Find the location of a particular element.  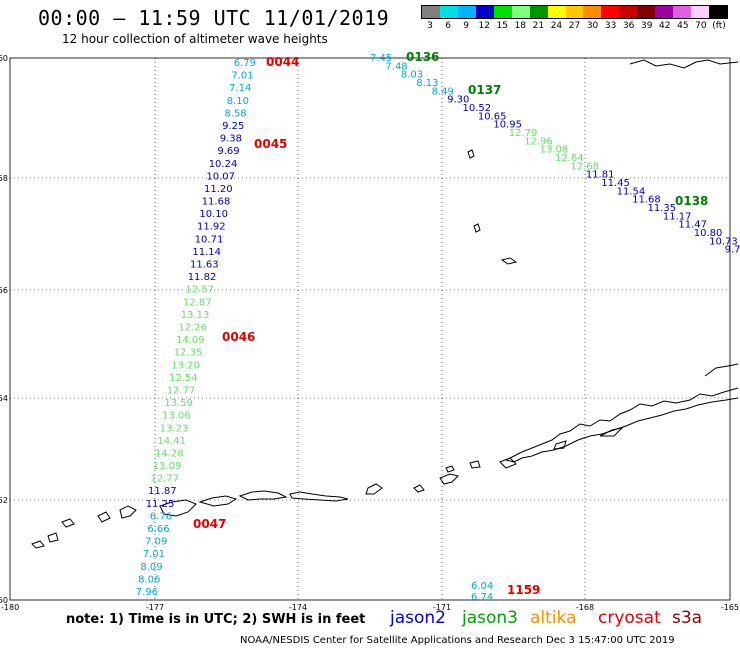

longitude-label: -171 is located at coordinates (442, 607).